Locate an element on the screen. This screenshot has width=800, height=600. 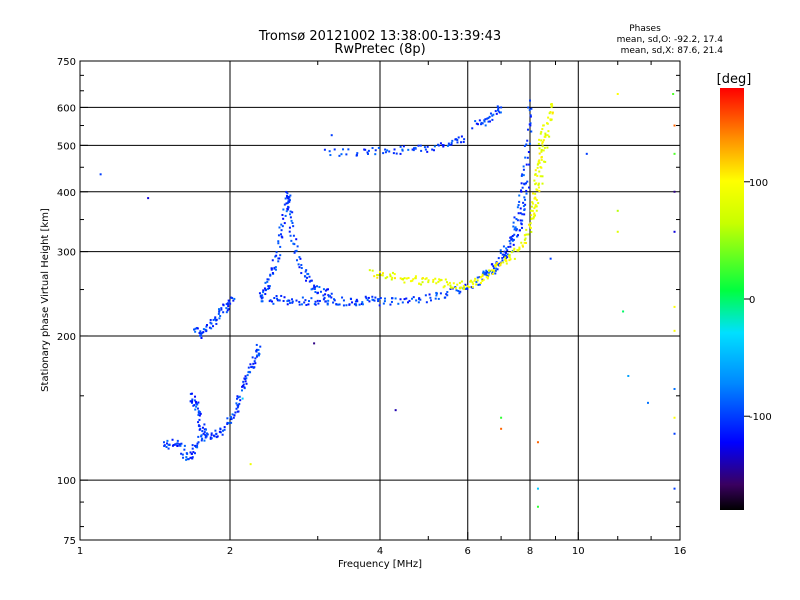
y-tick-label: 400 is located at coordinates (66, 193).